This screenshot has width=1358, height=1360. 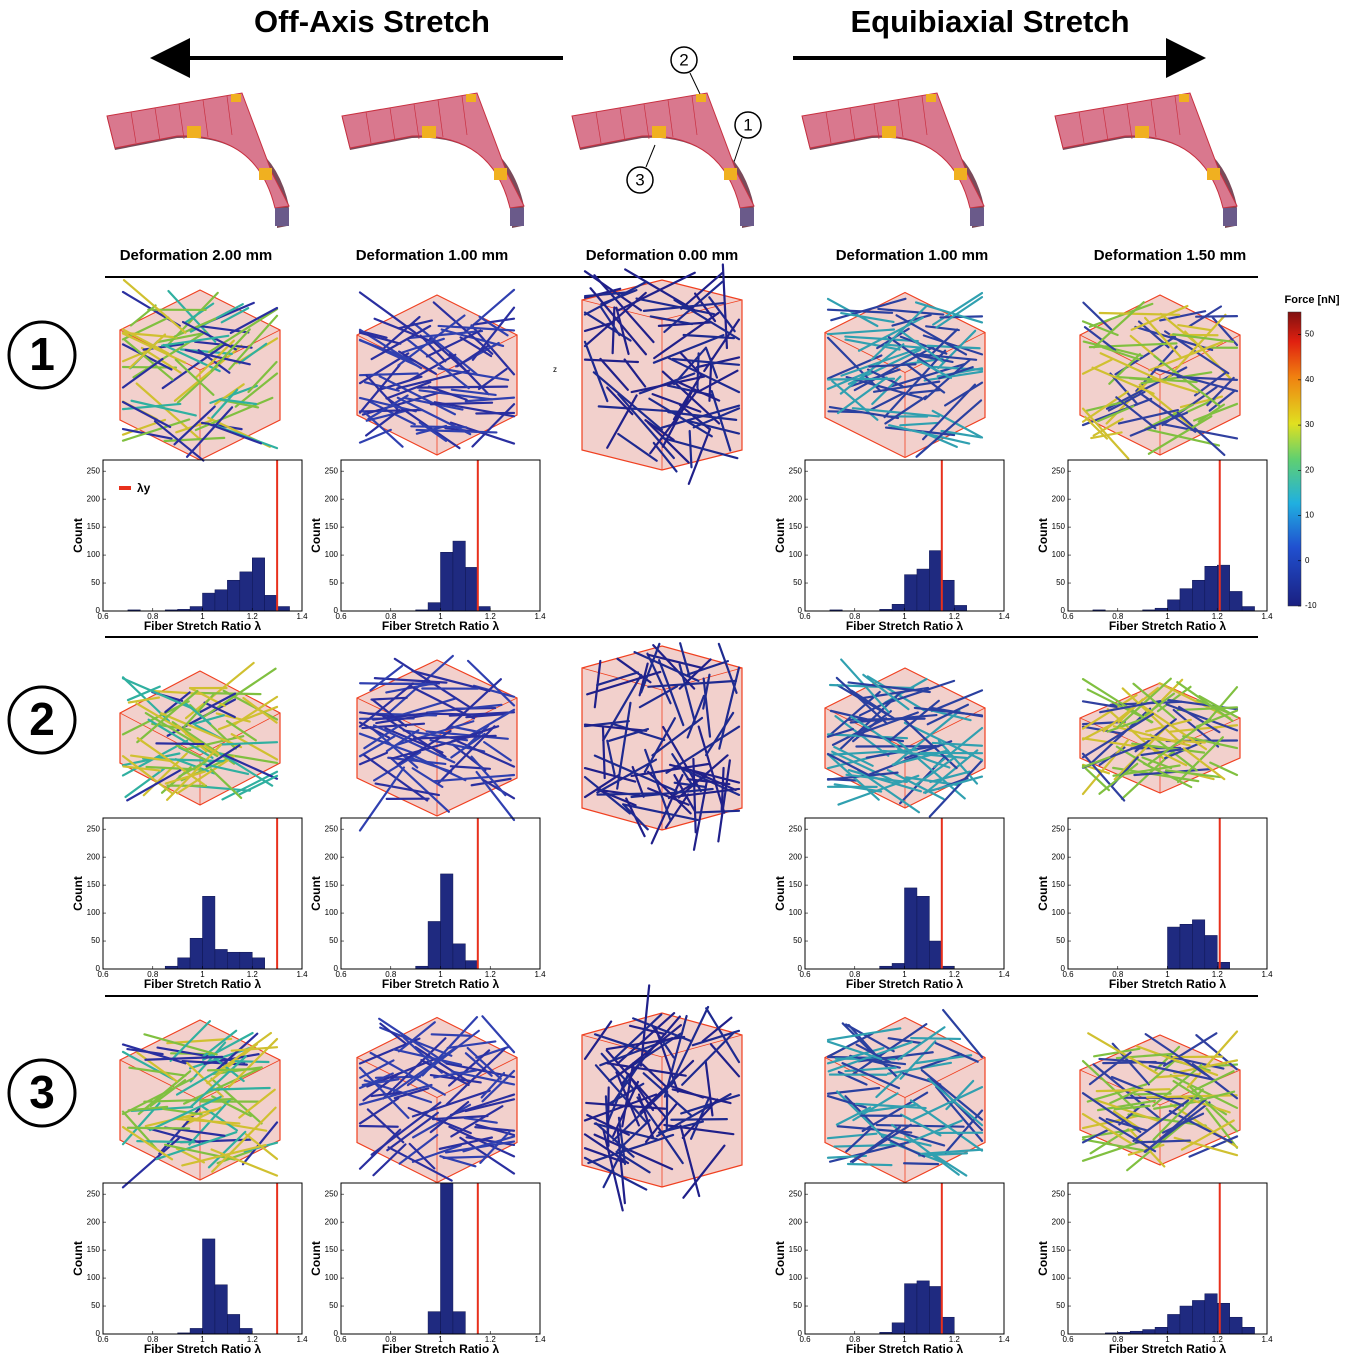 I want to click on x-tick-label: 0.6, so click(x=1068, y=616).